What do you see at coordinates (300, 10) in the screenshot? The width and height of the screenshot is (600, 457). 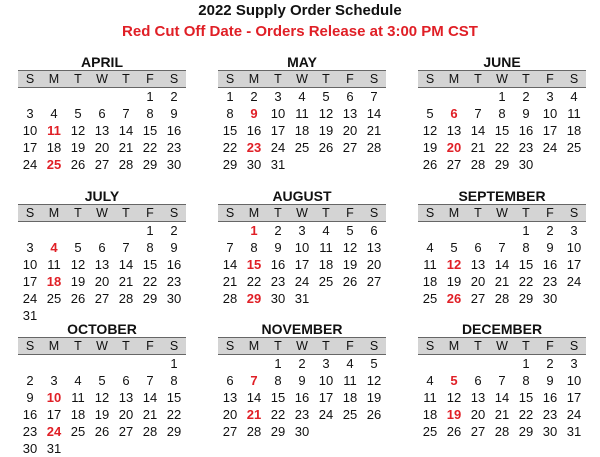 I see `page-title: 2022 Supply Order Schedule` at bounding box center [300, 10].